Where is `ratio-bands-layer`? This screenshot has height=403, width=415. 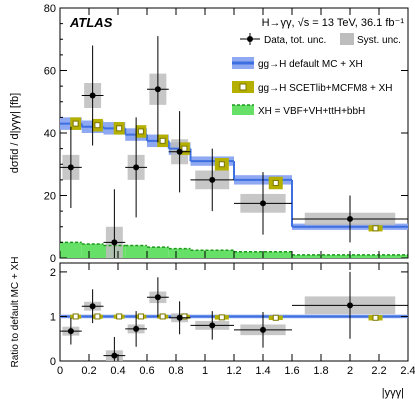
ratio-bands-layer is located at coordinates (234, 326).